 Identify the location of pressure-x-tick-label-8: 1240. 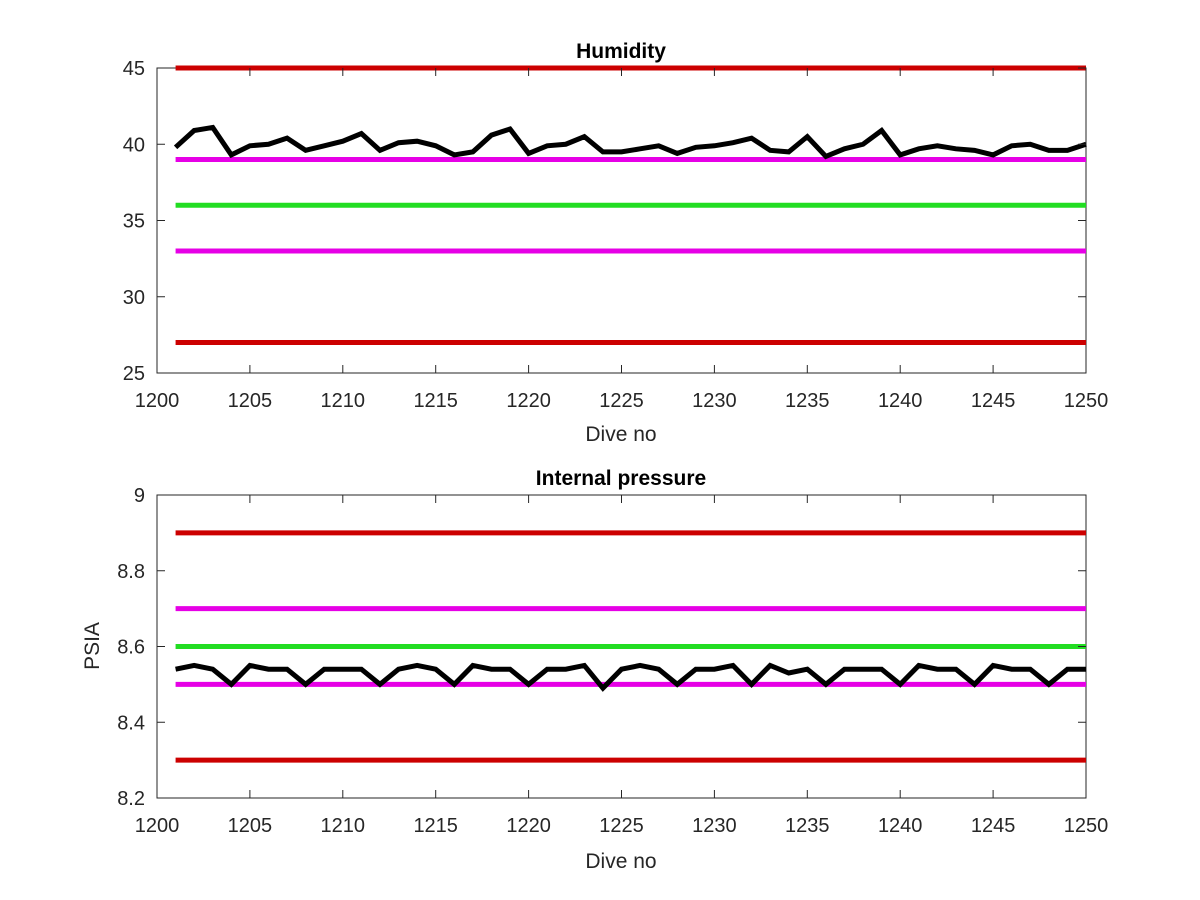
(900, 826).